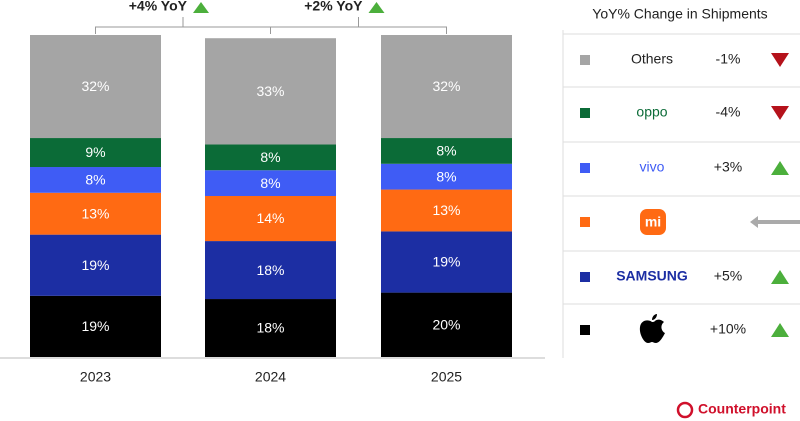 The image size is (800, 421). Describe the element at coordinates (679, 14) in the screenshot. I see `legend-title: YoY% Change in Shipments` at that location.